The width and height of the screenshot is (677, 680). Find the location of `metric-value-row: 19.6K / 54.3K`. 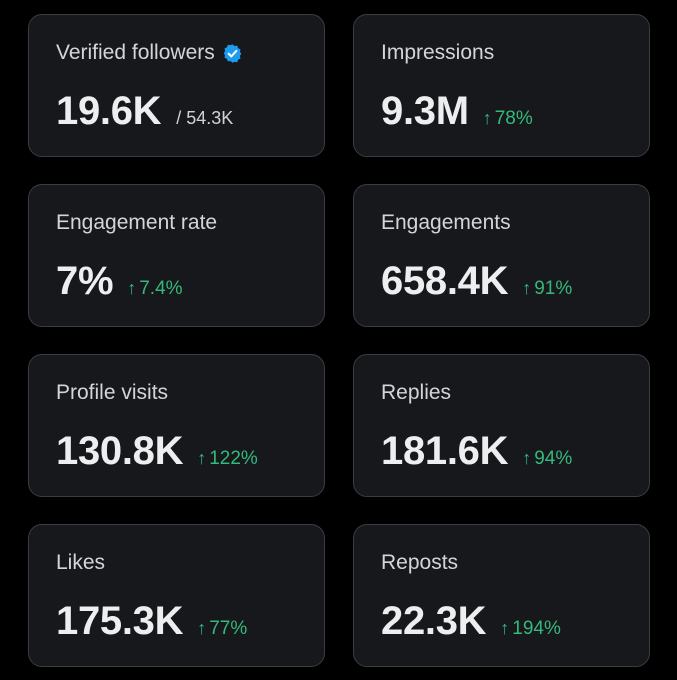

metric-value-row: 19.6K / 54.3K is located at coordinates (144, 111).